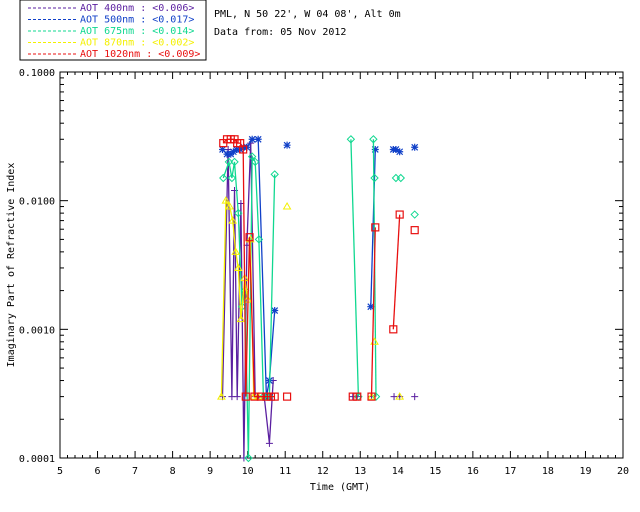 The image size is (640, 512). Describe the element at coordinates (135, 471) in the screenshot. I see `x-tick-label: 7` at that location.